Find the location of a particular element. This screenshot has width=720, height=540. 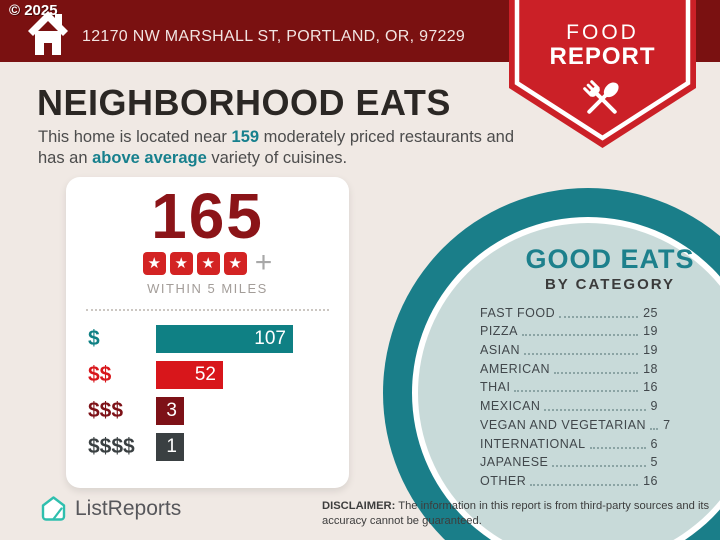

category-label: OTHER is located at coordinates (503, 480).